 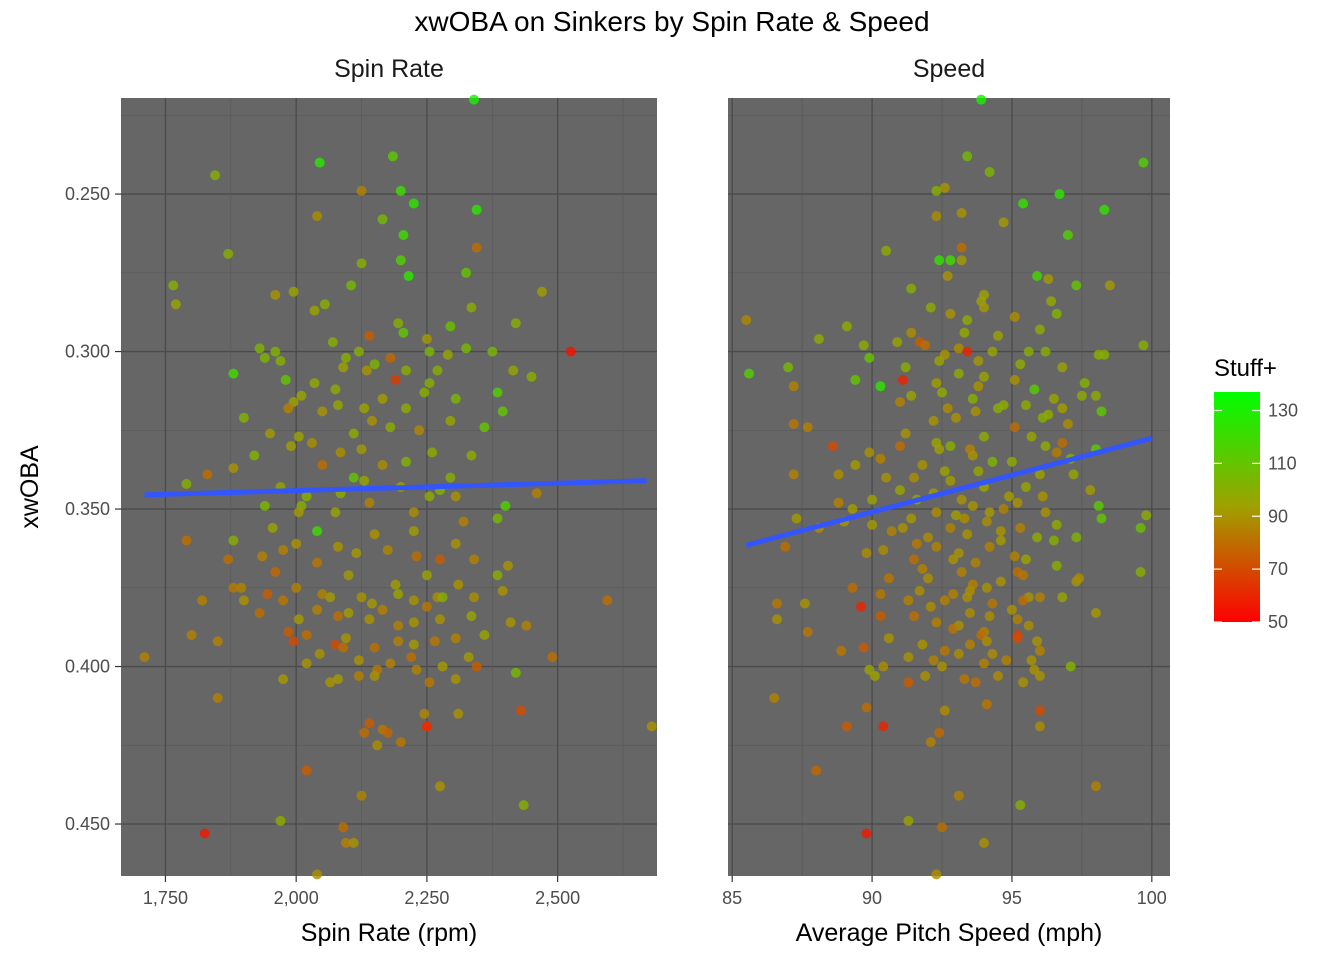 What do you see at coordinates (1278, 622) in the screenshot?
I see `legend-tick-label: 50` at bounding box center [1278, 622].